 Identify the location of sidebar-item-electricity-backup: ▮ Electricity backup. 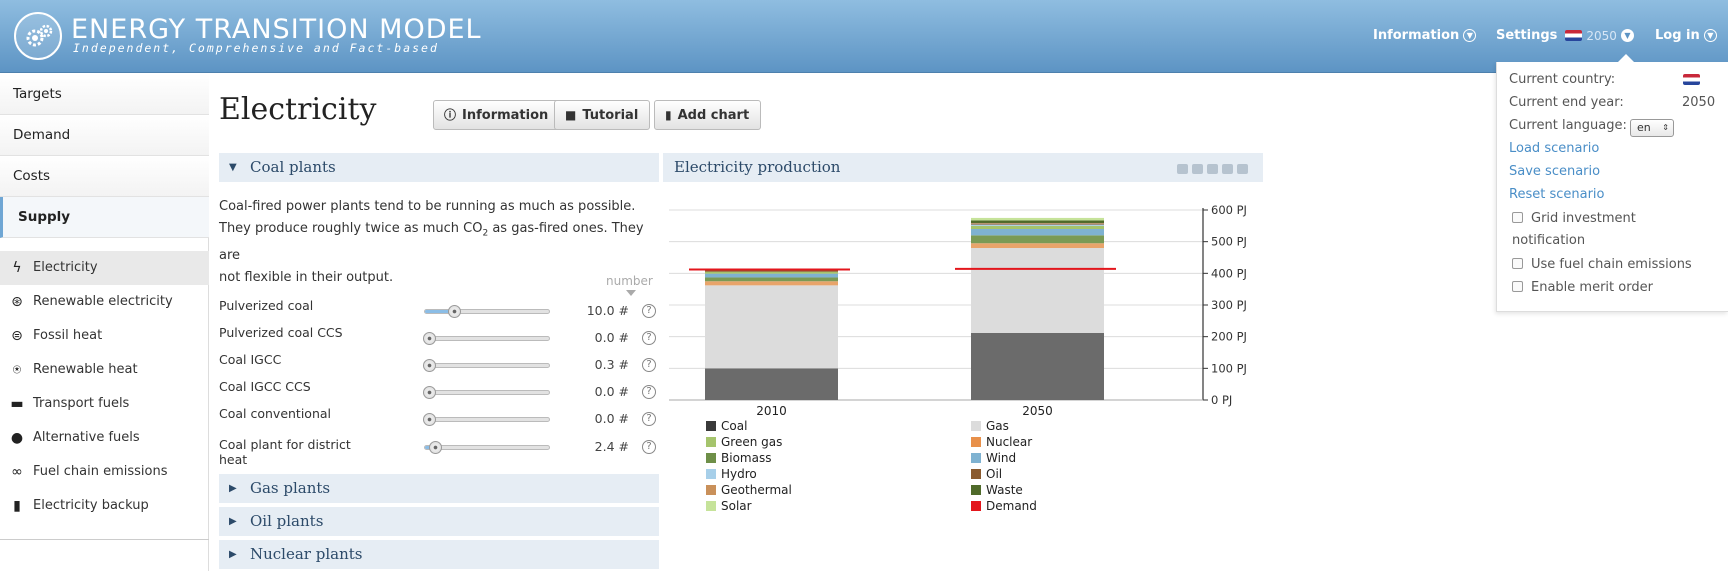
(104, 506).